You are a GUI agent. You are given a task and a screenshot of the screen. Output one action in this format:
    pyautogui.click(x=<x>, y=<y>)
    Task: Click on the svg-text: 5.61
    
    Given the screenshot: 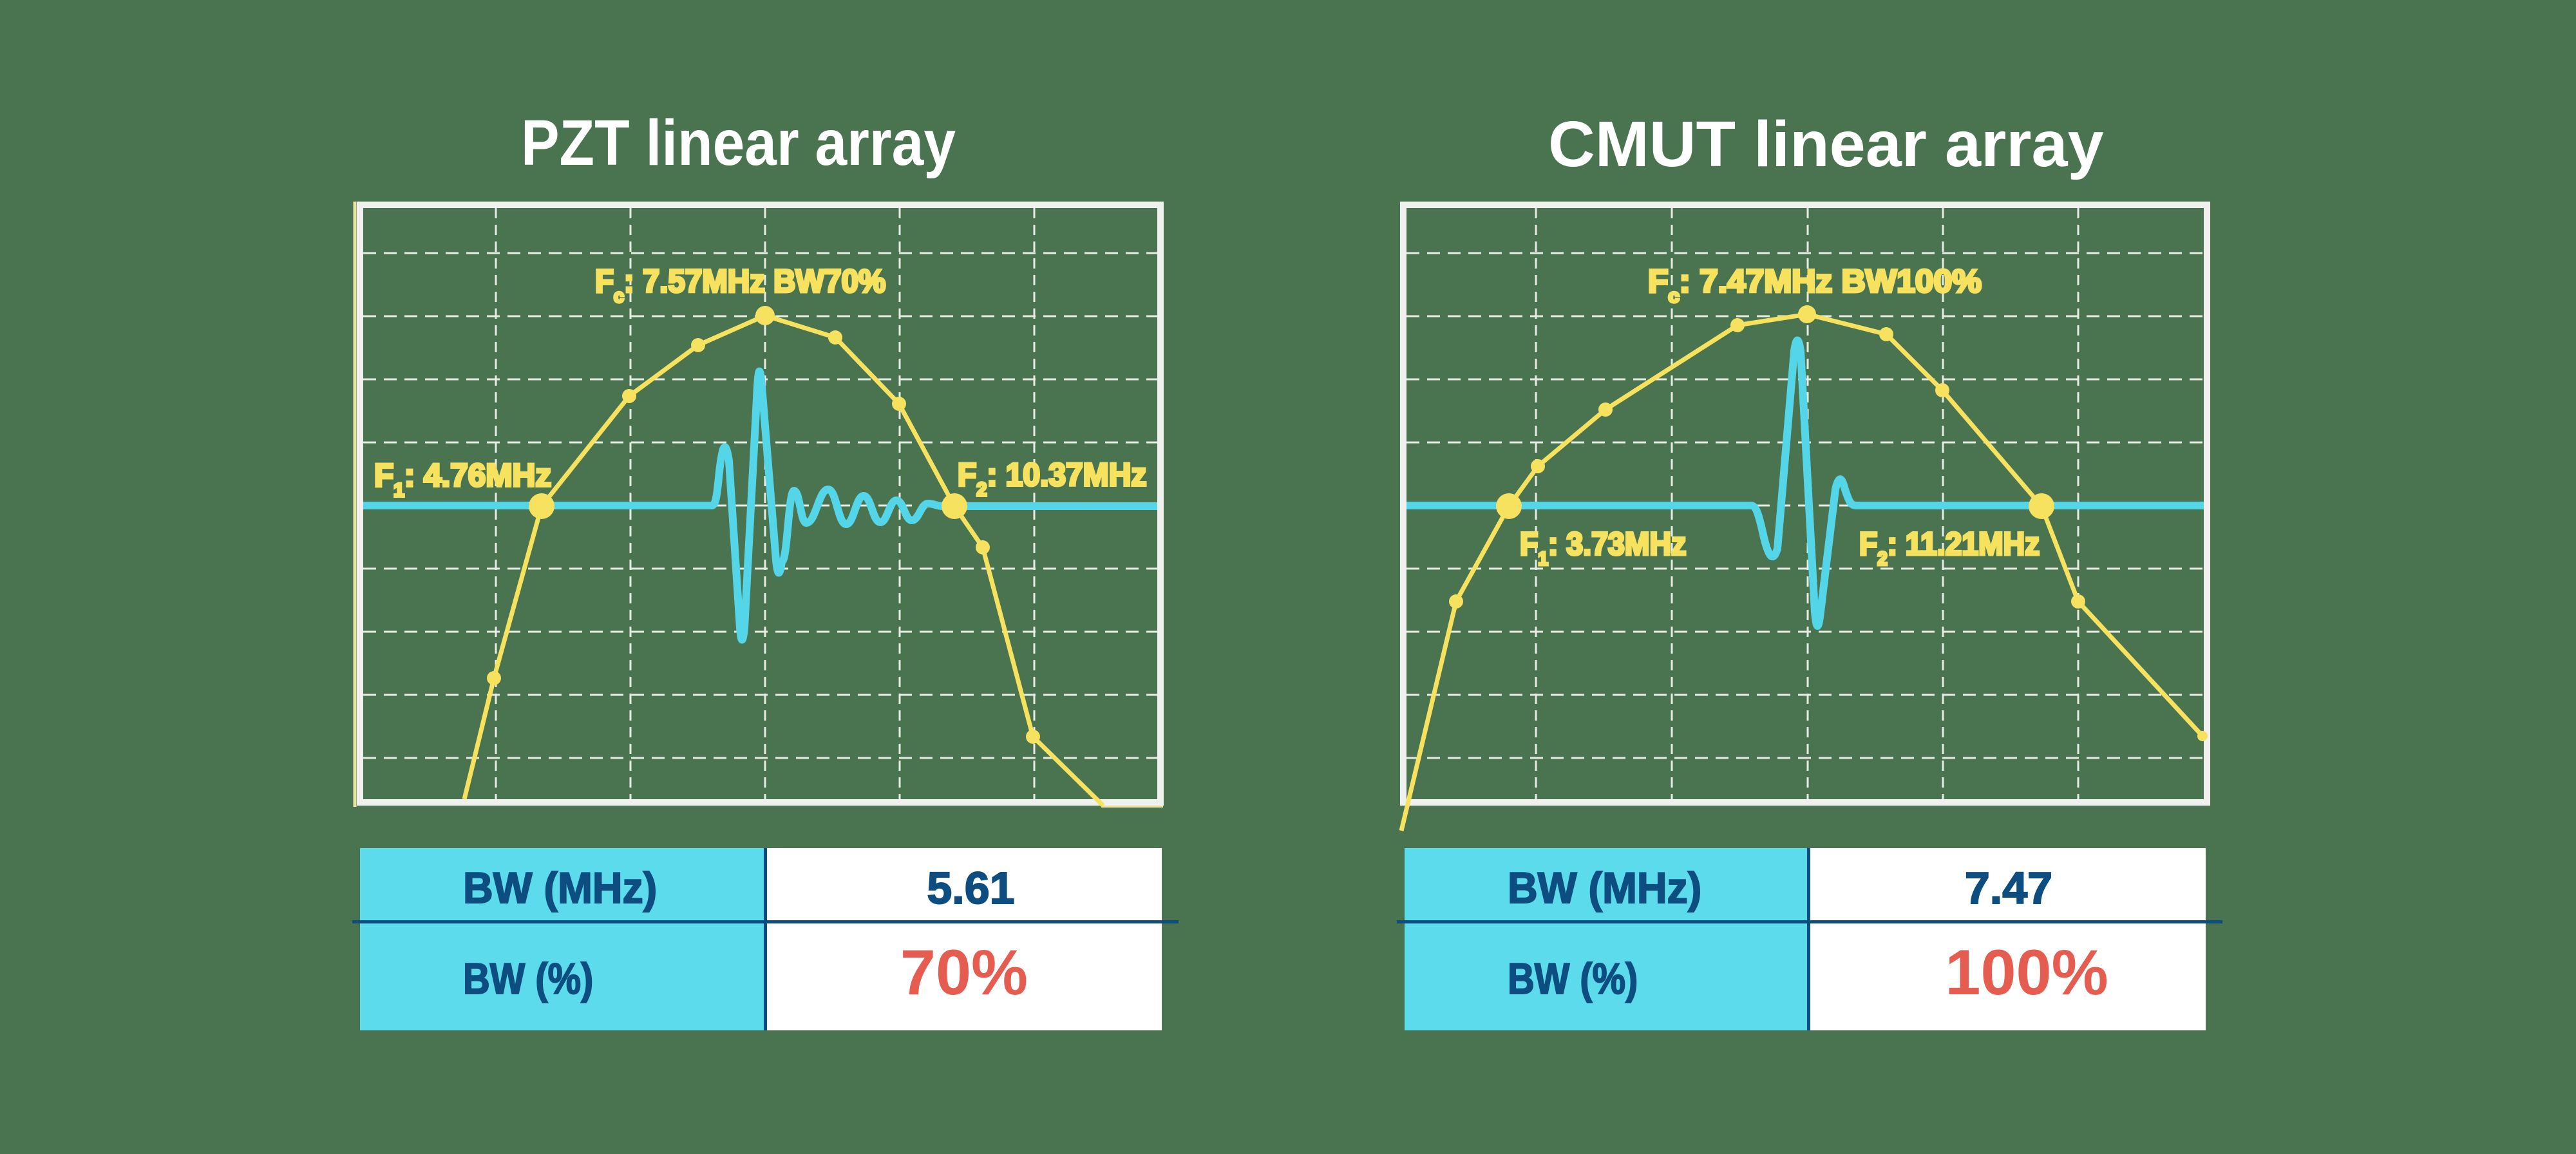 What is the action you would take?
    pyautogui.click(x=971, y=888)
    